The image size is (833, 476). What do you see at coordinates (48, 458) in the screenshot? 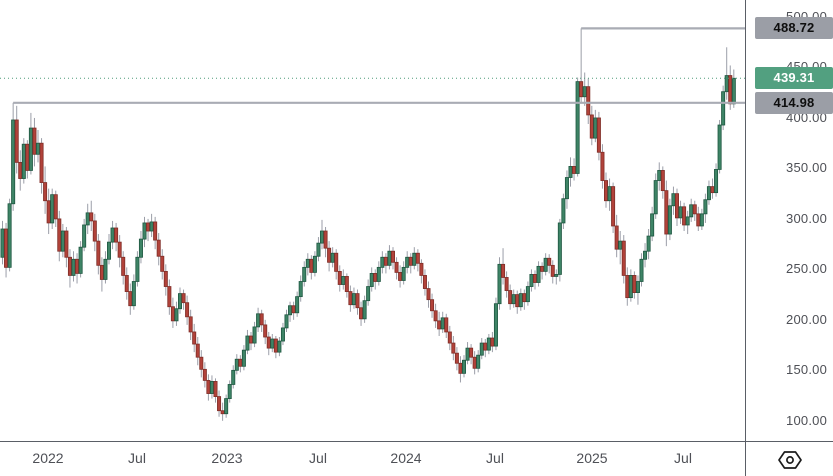
I see `time-tick-label: 2022` at bounding box center [48, 458].